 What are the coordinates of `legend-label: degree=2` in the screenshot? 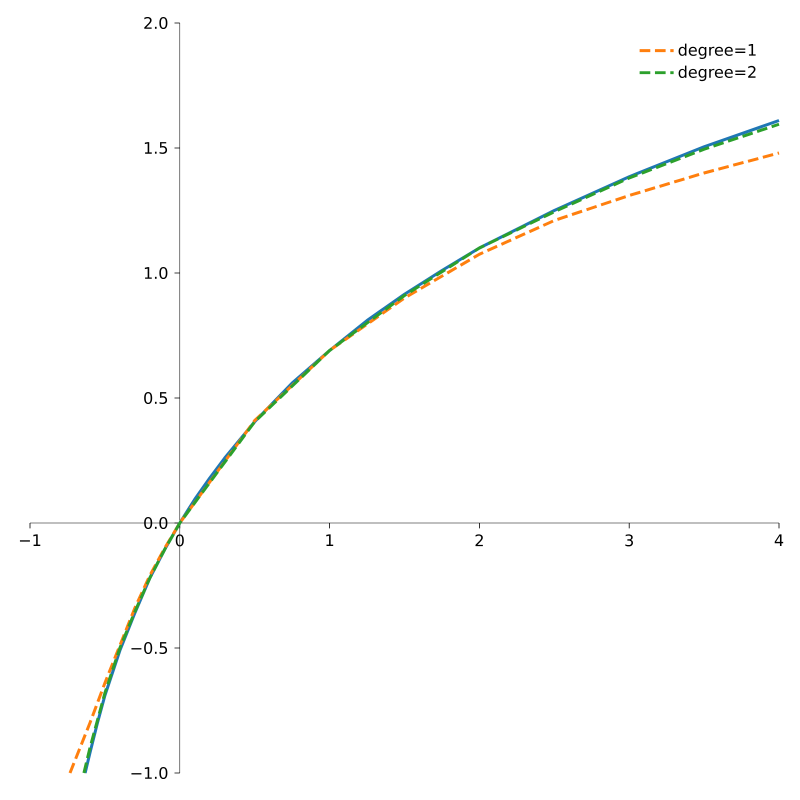 It's located at (717, 74).